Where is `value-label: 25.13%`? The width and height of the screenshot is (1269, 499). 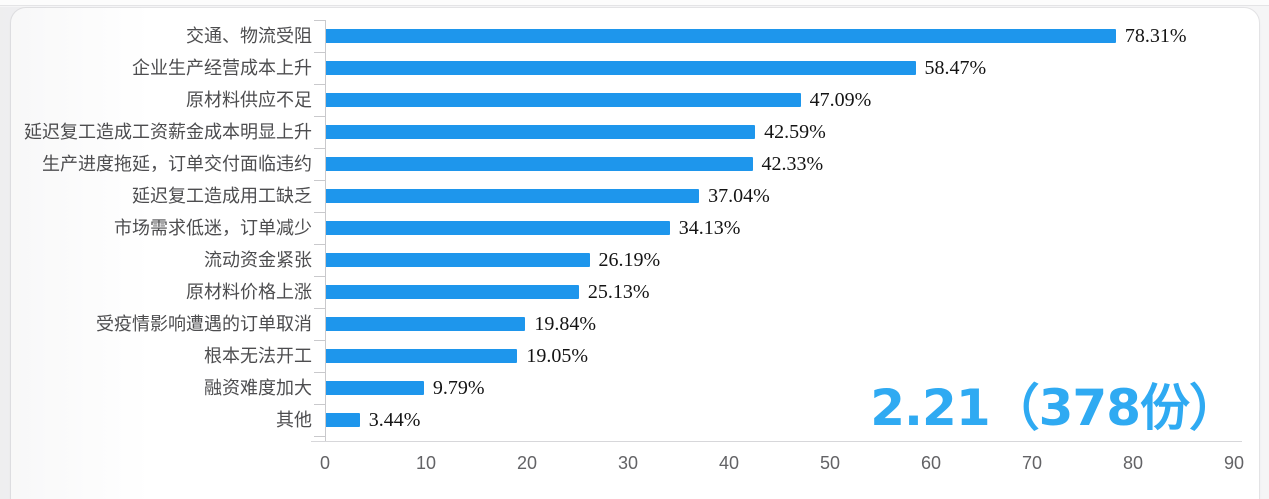 value-label: 25.13% is located at coordinates (618, 292).